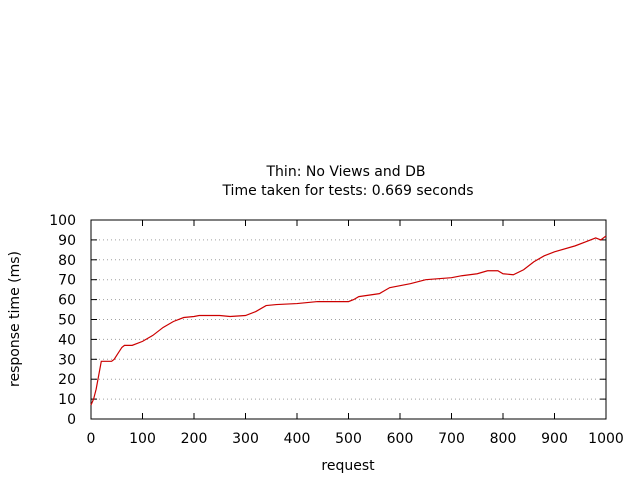 Image resolution: width=640 pixels, height=480 pixels. I want to click on y-tick-label: 40, so click(67, 340).